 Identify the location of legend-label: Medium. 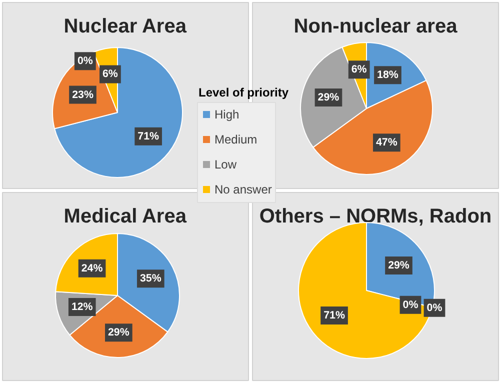
(236, 139).